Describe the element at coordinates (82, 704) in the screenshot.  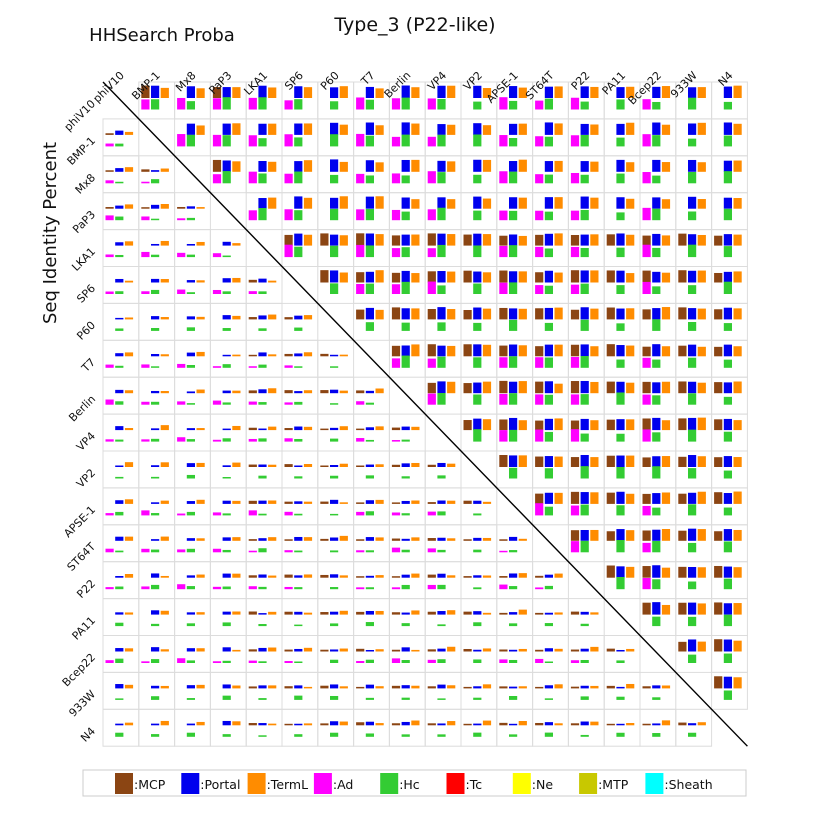
I see `row-label: 933W` at that location.